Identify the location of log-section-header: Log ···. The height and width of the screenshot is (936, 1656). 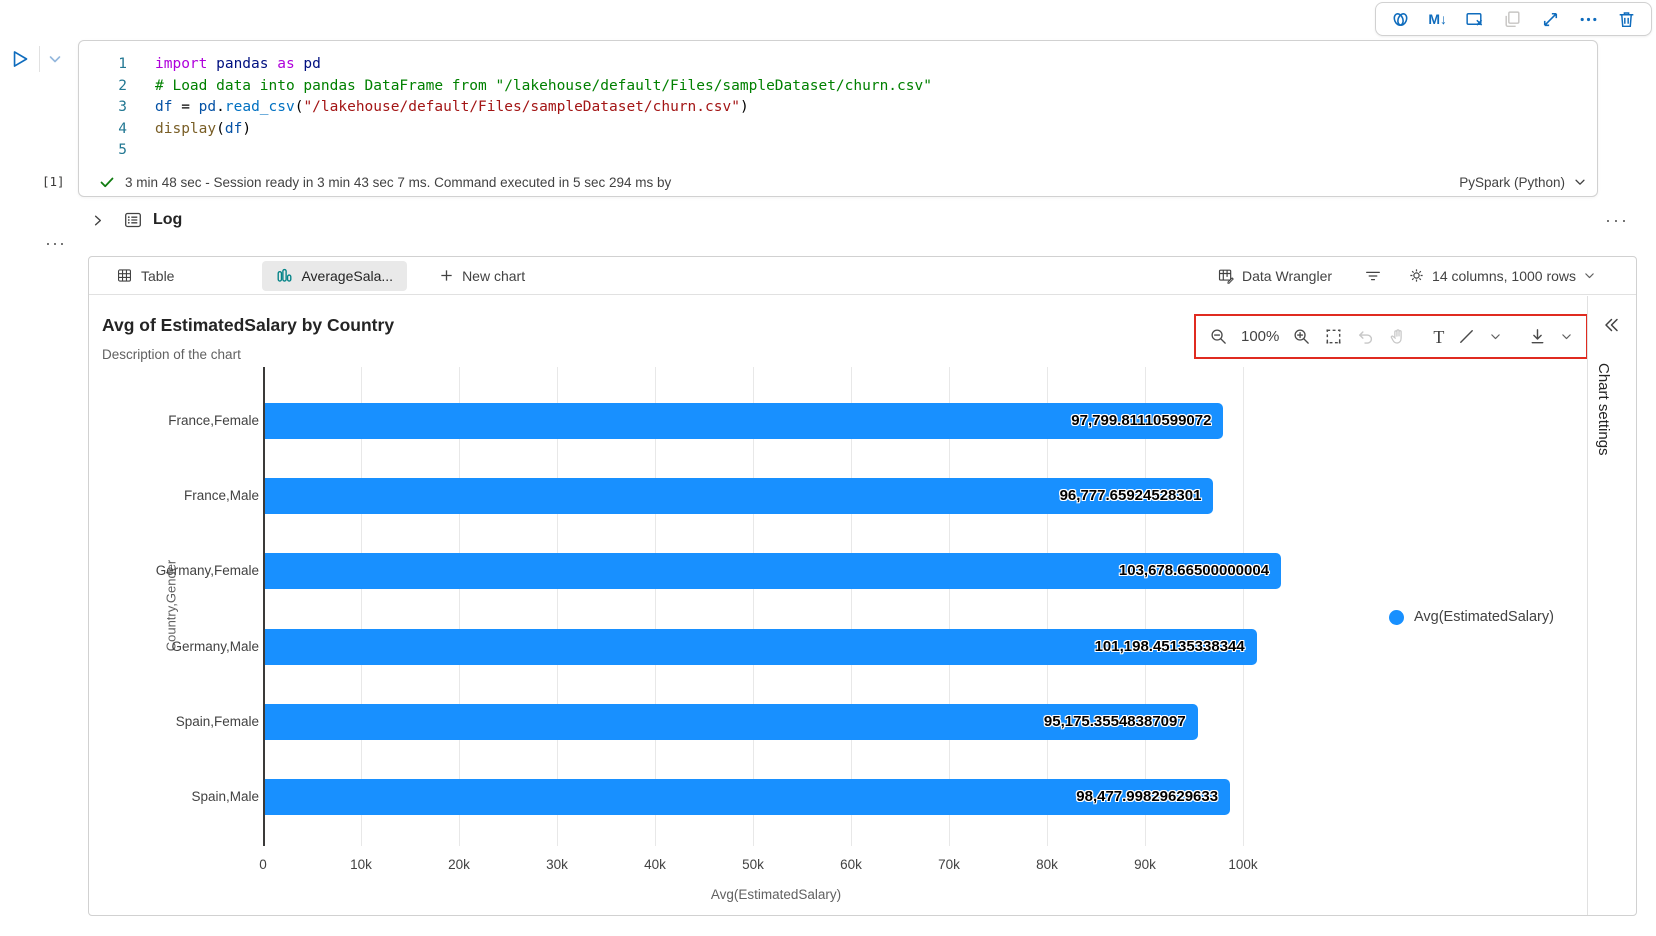
(862, 220).